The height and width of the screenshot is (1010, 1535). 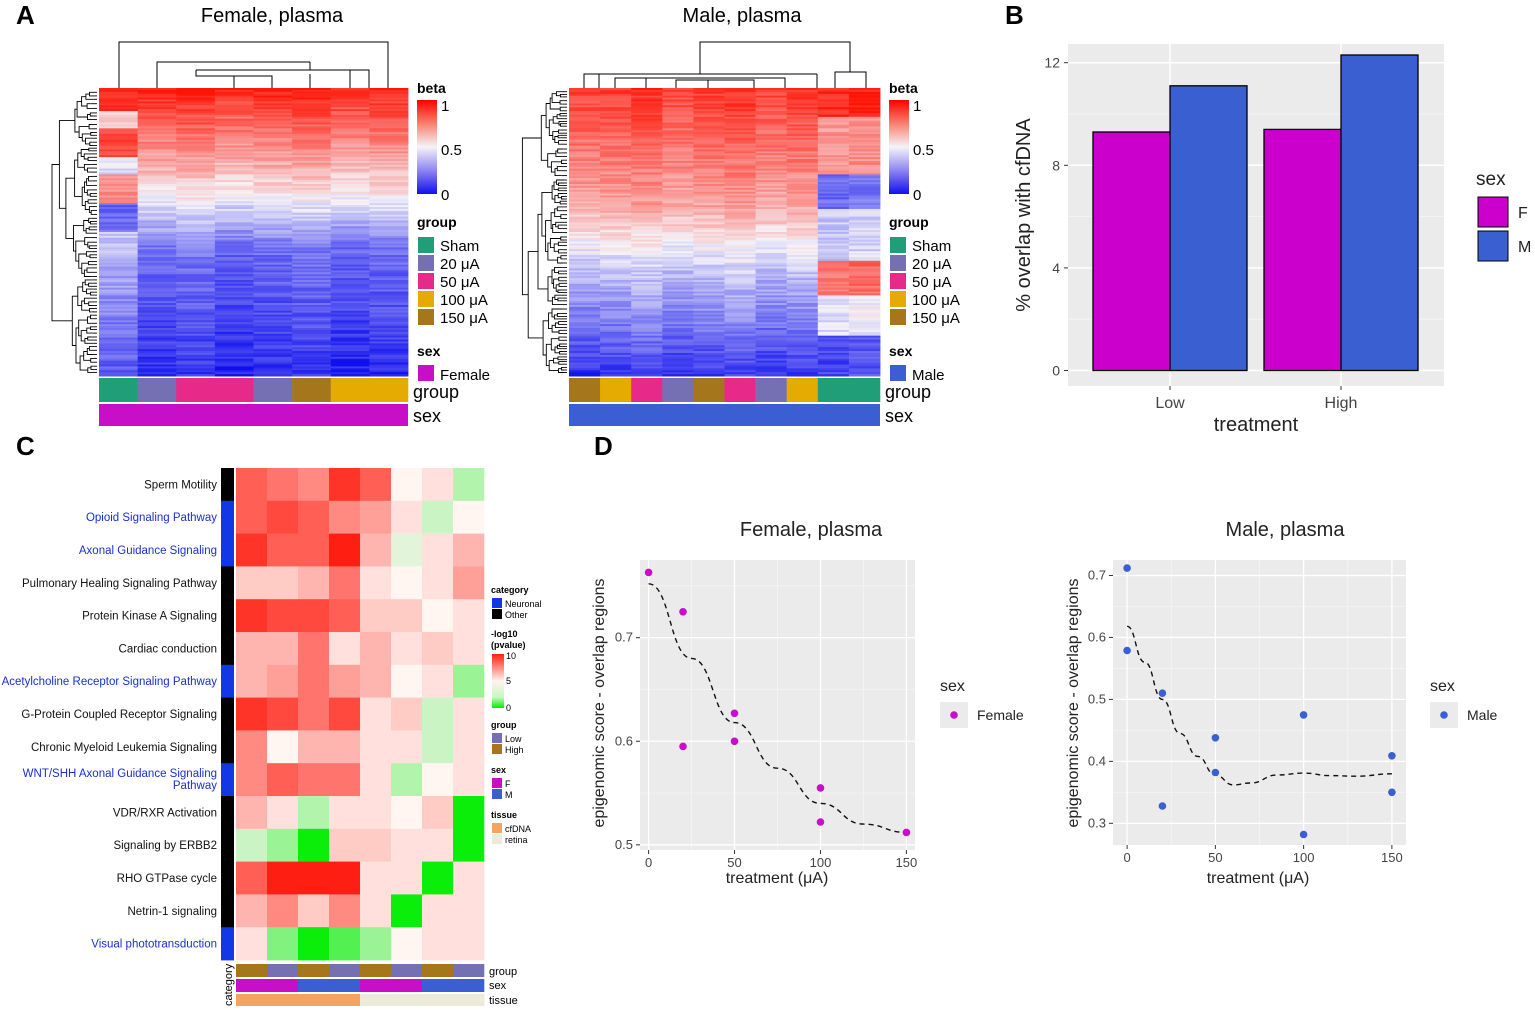 I want to click on pathway-cell, so click(x=376, y=550).